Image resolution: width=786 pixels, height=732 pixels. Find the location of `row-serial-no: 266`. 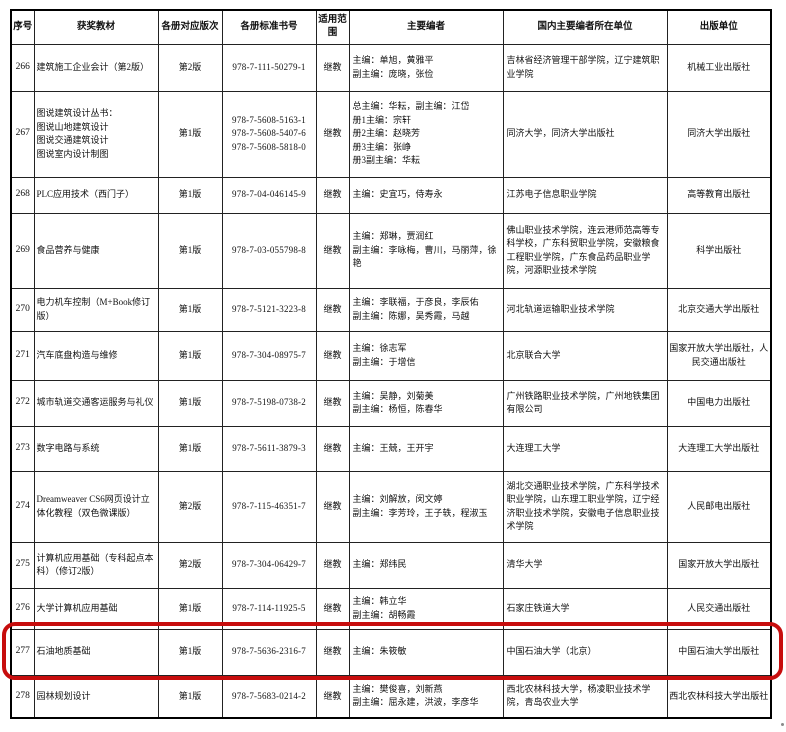

row-serial-no: 266 is located at coordinates (22, 67).